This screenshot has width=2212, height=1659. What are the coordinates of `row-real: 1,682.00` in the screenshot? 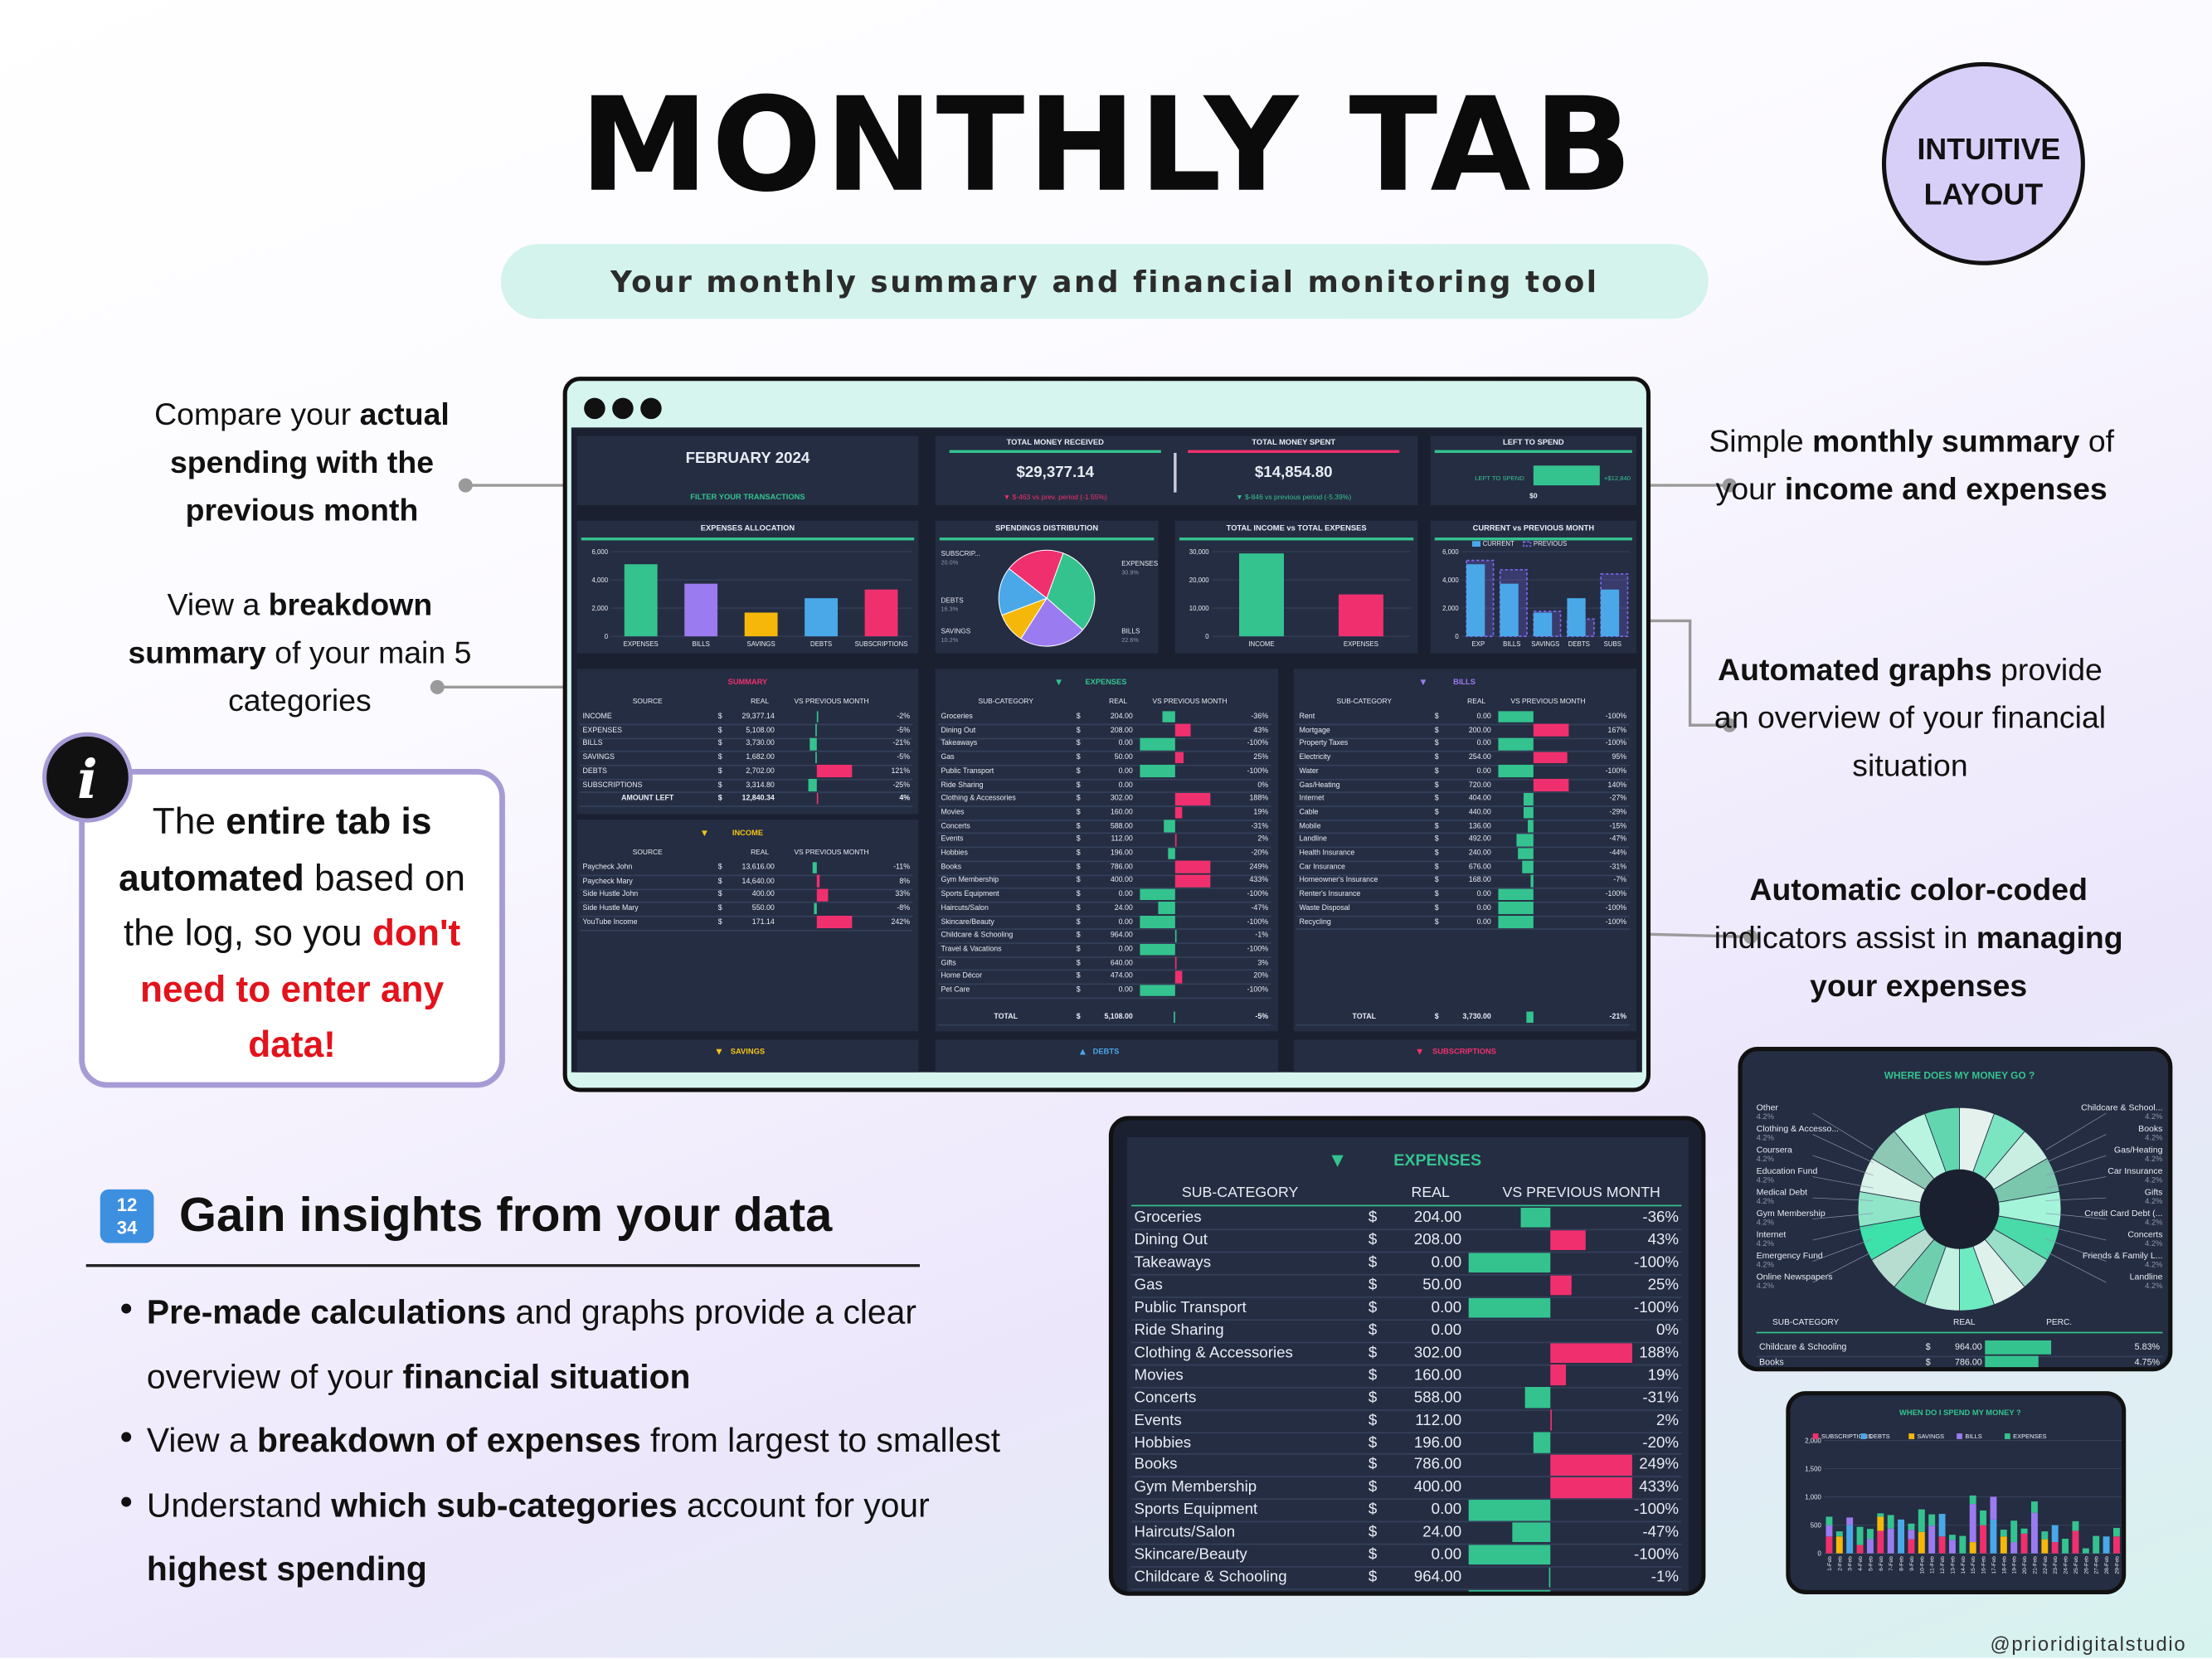 It's located at (760, 757).